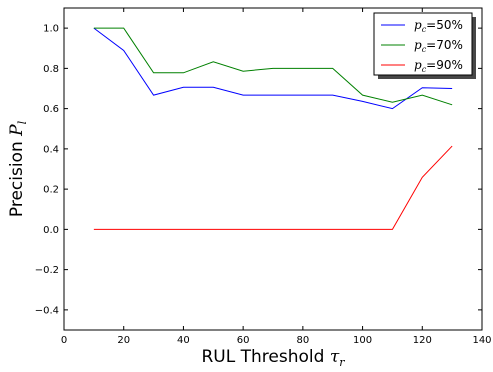 This screenshot has height=372, width=493. Describe the element at coordinates (51, 190) in the screenshot. I see `y-tick-label: 0.2` at that location.